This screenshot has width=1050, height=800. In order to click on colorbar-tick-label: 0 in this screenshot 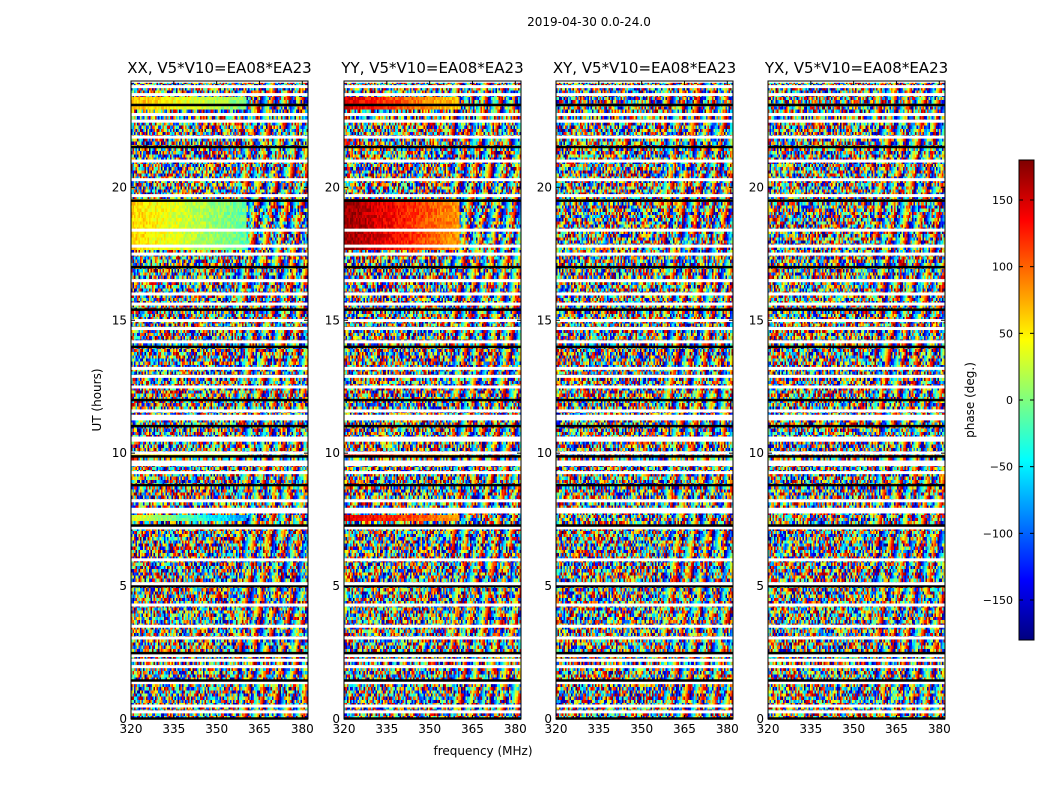, I will do `click(1009, 400)`.